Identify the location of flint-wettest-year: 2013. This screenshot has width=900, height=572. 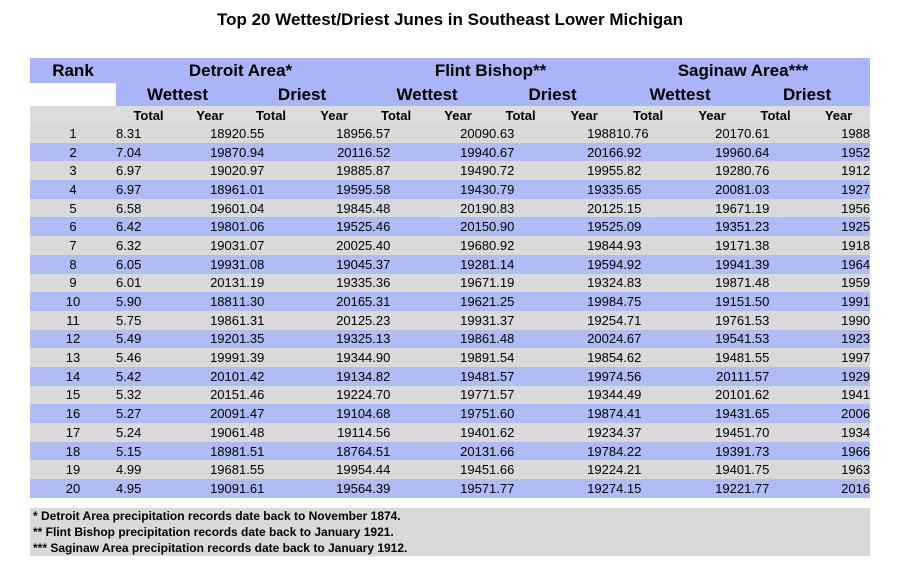
(458, 451).